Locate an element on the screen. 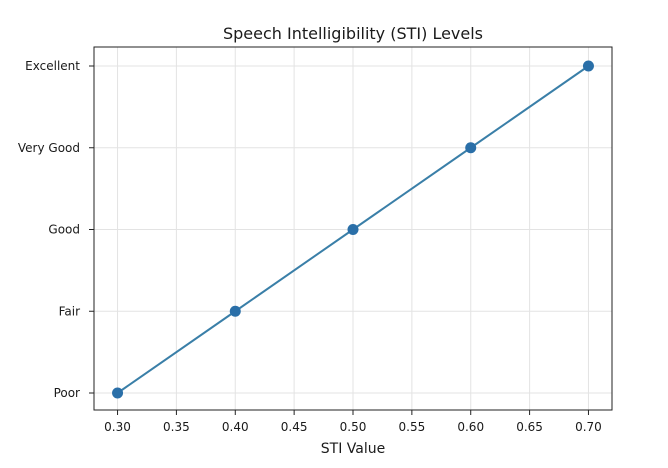  x-tick-label-0-45: 0.45 is located at coordinates (294, 427).